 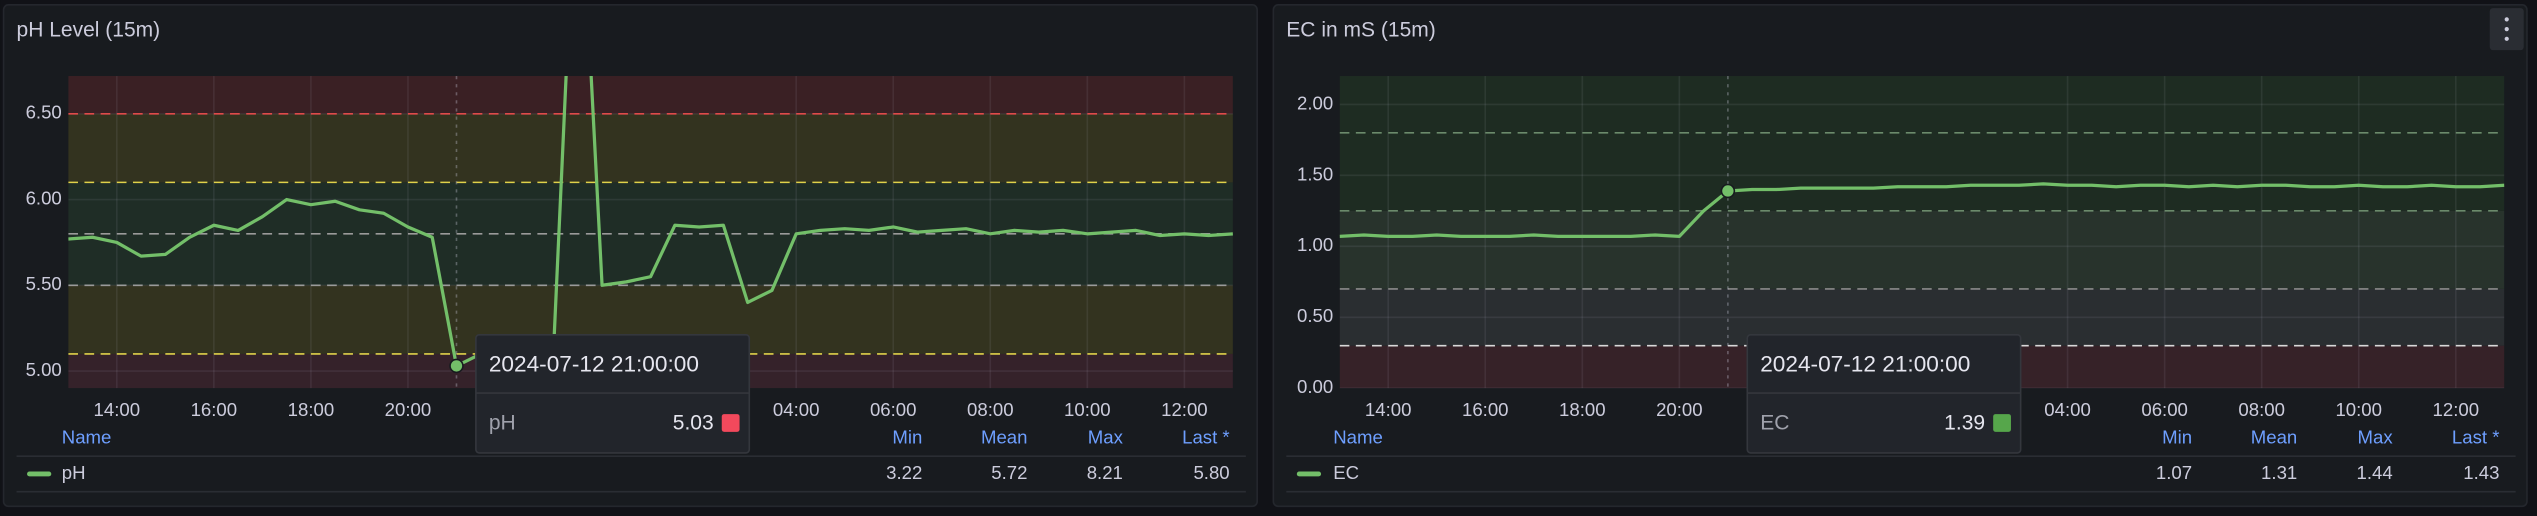 What do you see at coordinates (2374, 472) in the screenshot?
I see `legend-stat: 1.44` at bounding box center [2374, 472].